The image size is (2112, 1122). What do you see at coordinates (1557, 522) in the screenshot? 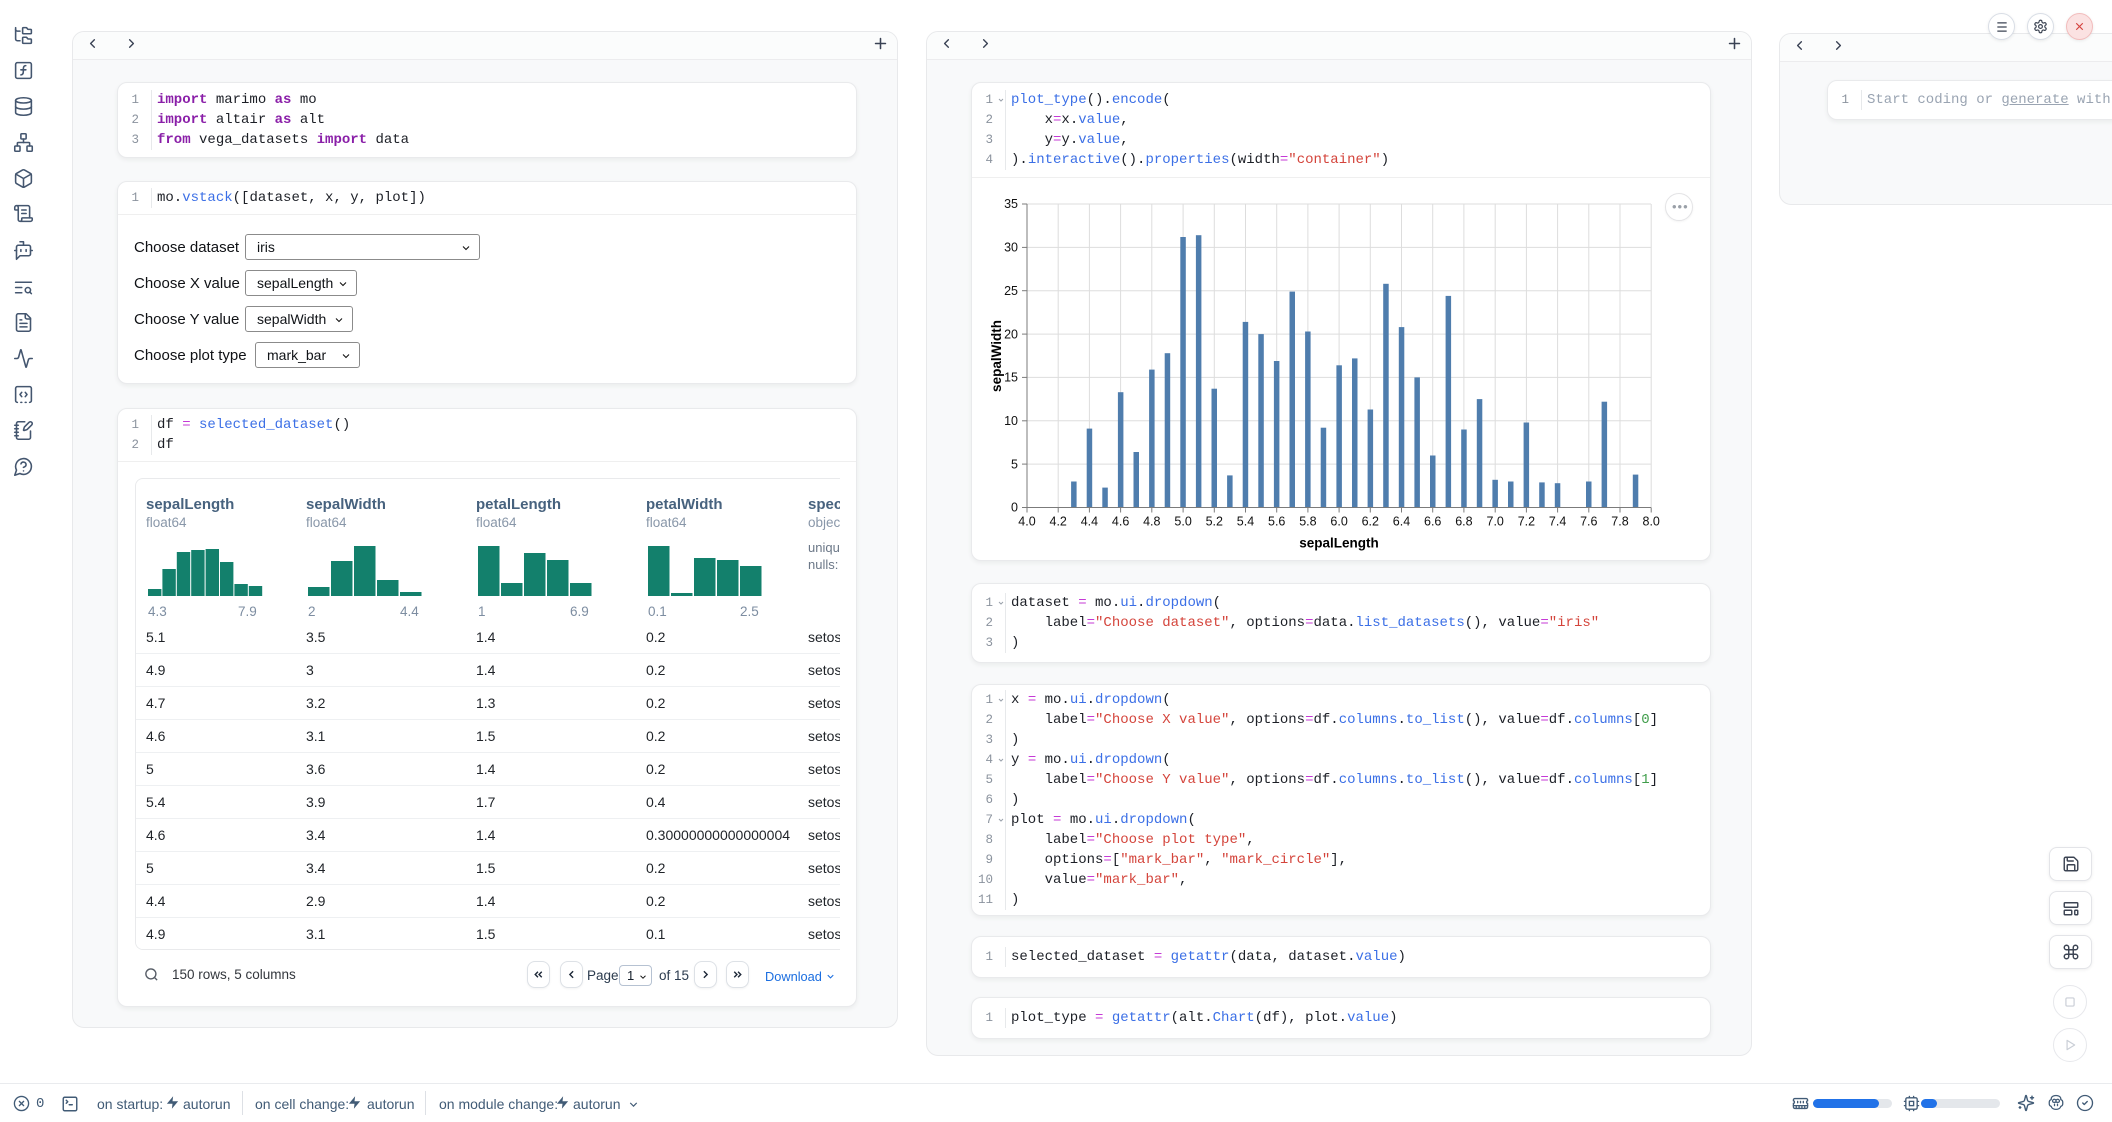
I see `svg-text: 7.4` at bounding box center [1557, 522].